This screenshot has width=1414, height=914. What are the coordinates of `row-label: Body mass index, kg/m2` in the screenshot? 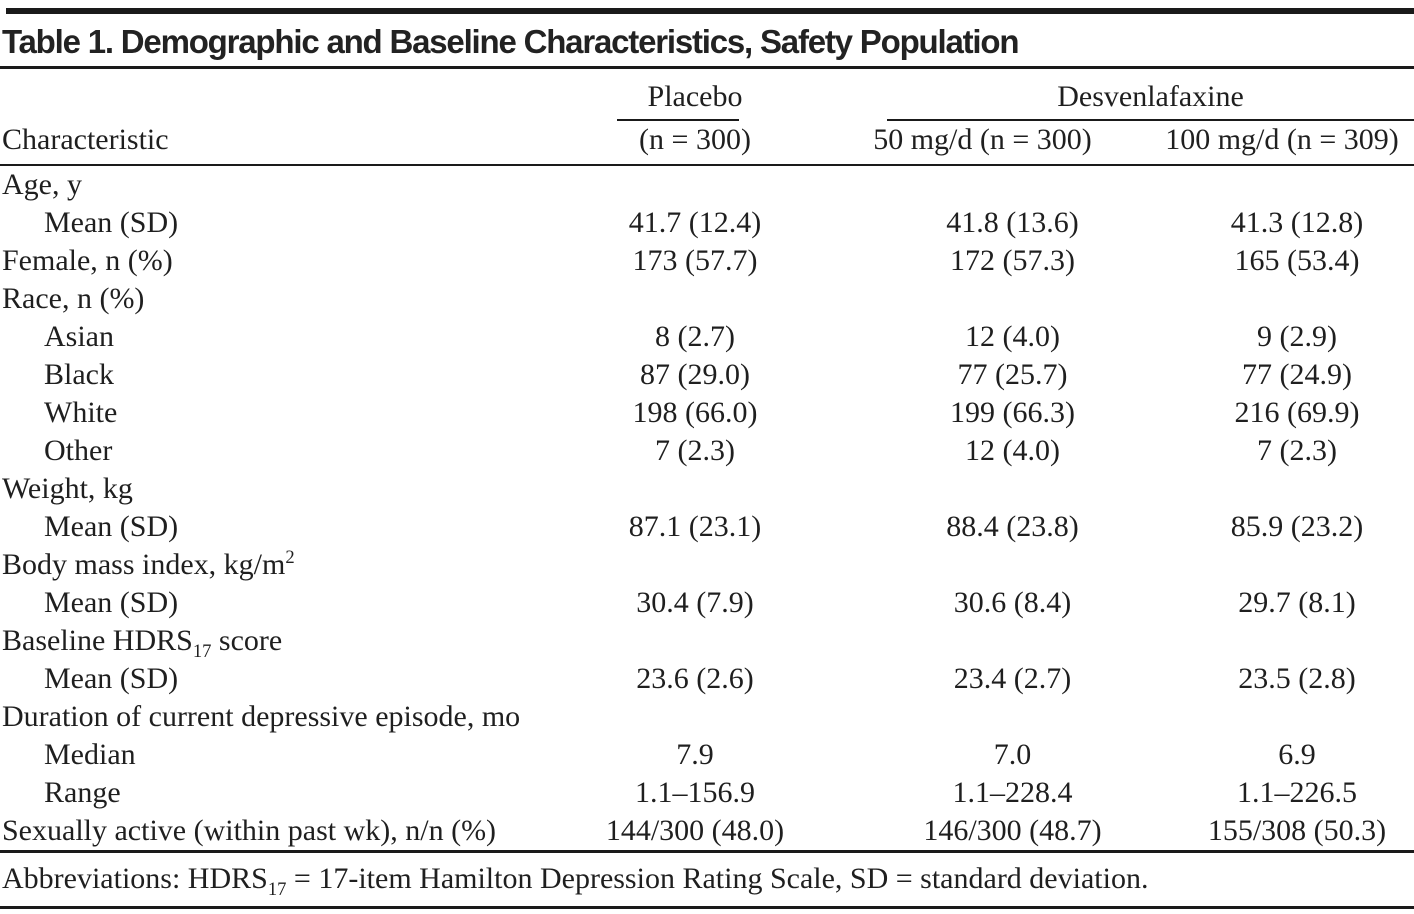 It's located at (148, 563).